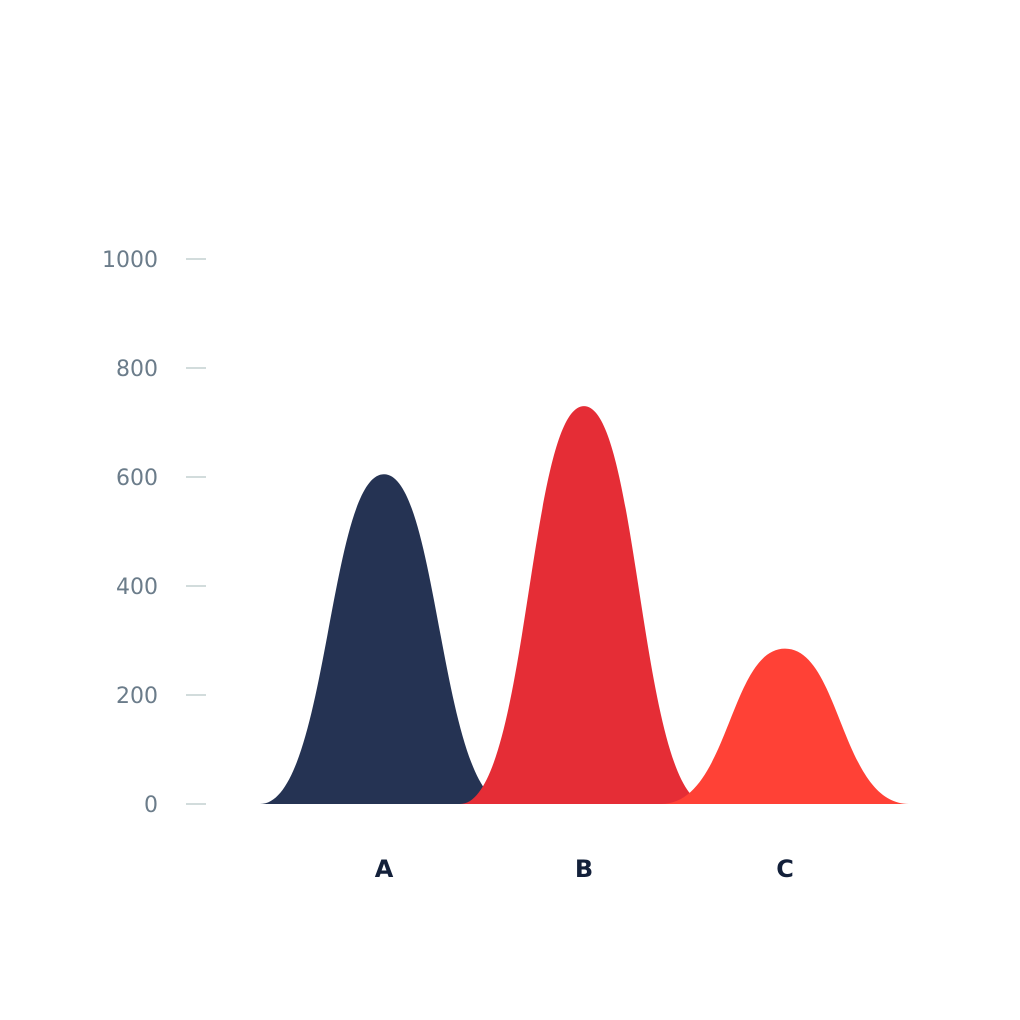  Describe the element at coordinates (785, 869) in the screenshot. I see `x-tick-label: C` at that location.